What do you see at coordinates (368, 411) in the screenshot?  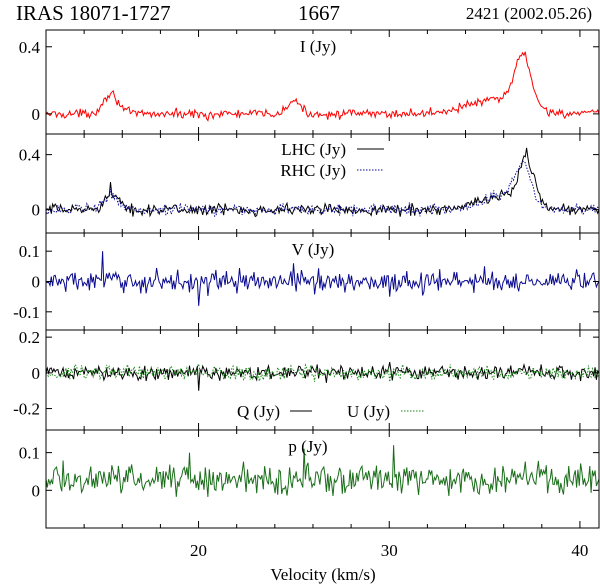 I see `legend-label-u: U (Jy)` at bounding box center [368, 411].